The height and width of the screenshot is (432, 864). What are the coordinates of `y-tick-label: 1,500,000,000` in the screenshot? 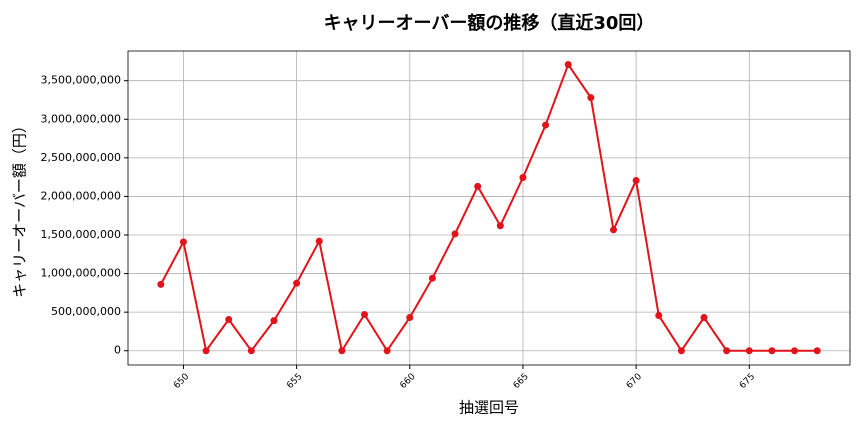 It's located at (81, 234).